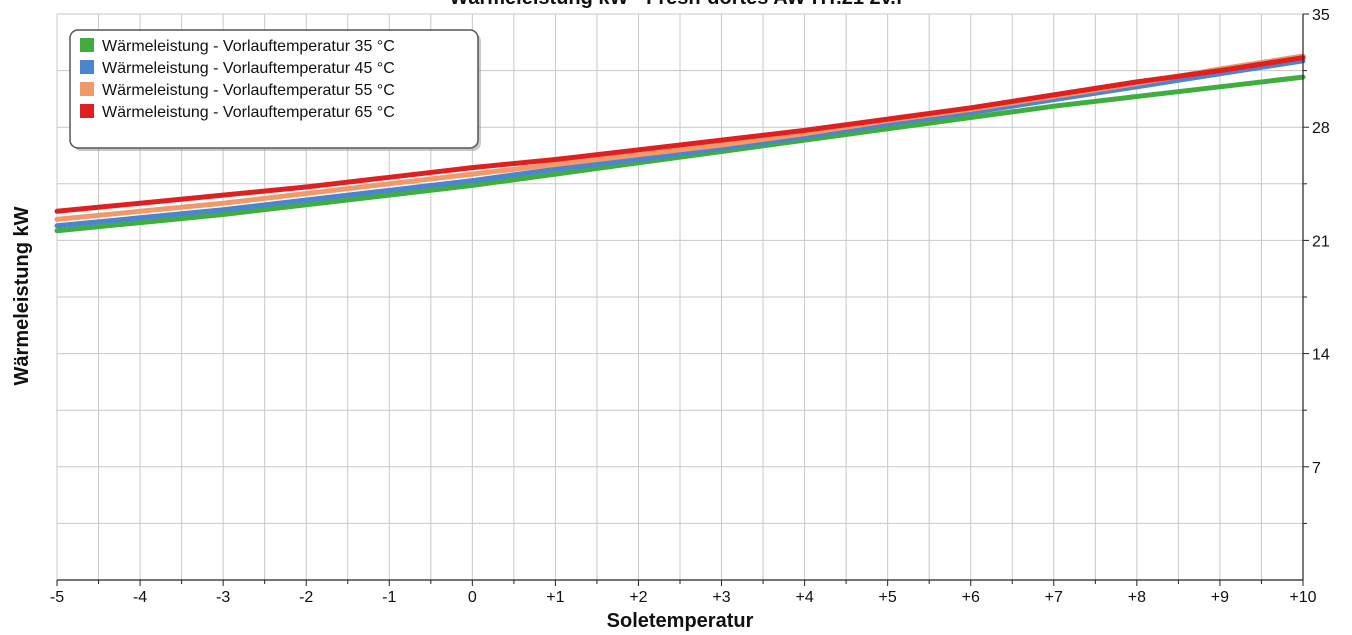  Describe the element at coordinates (1321, 128) in the screenshot. I see `y-tick-label: 28` at that location.